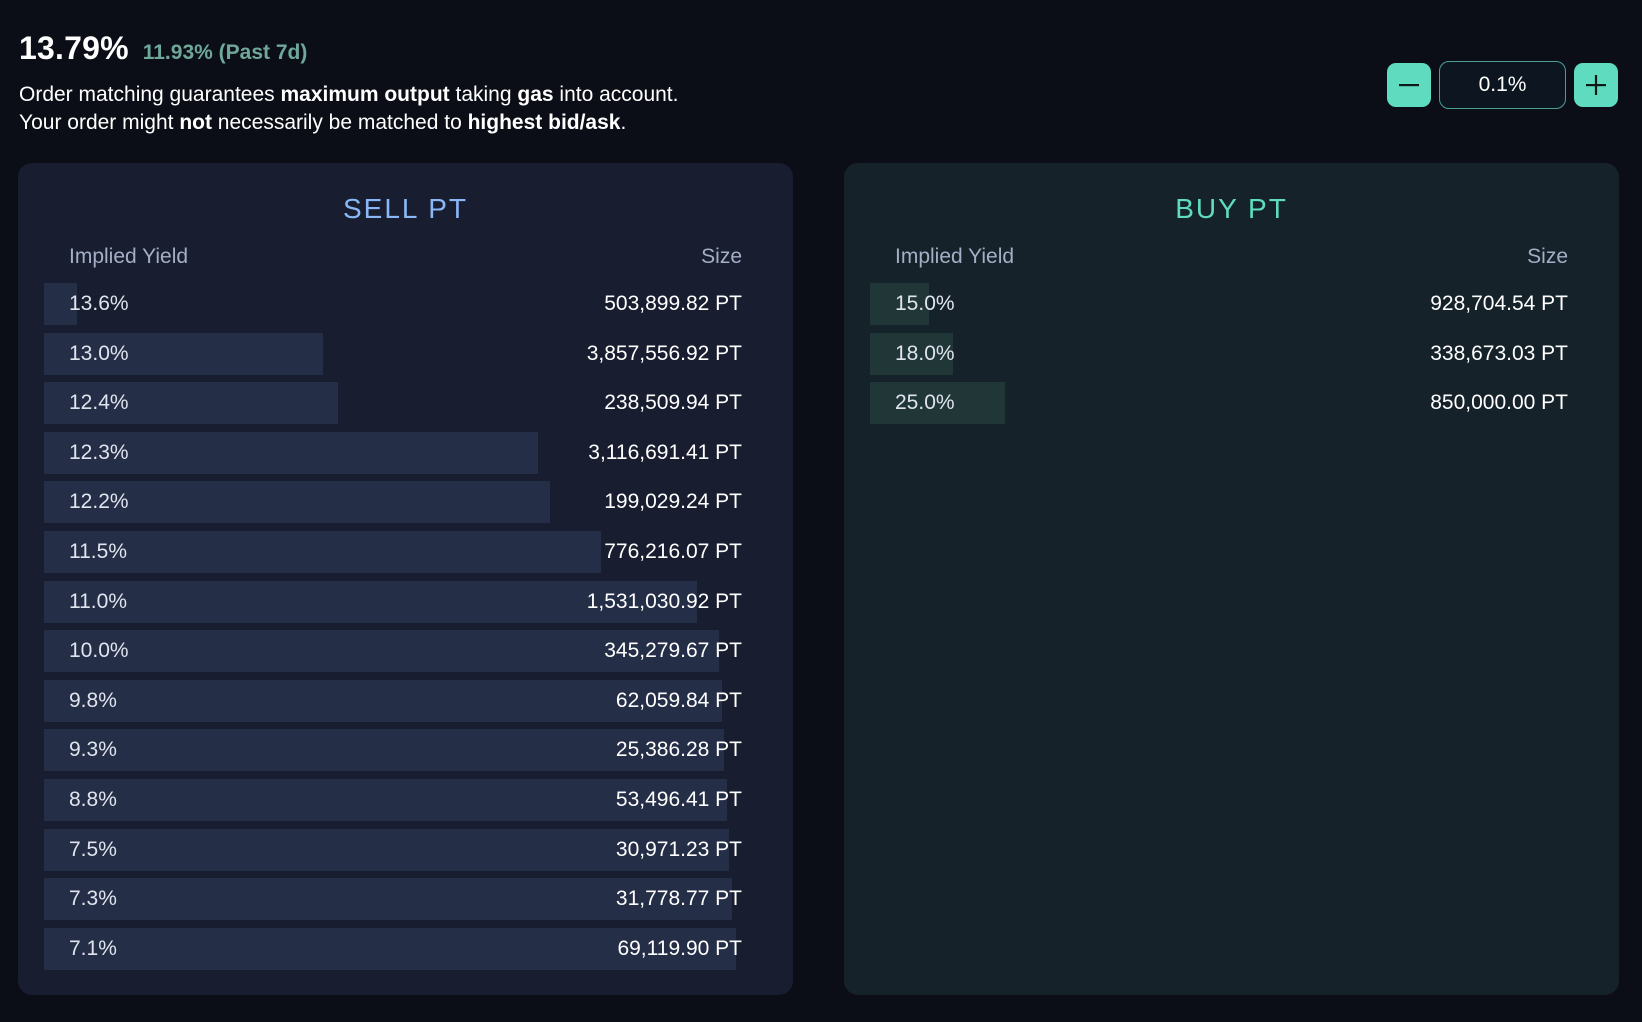 The width and height of the screenshot is (1642, 1022). What do you see at coordinates (673, 651) in the screenshot?
I see `sell-row-size: 345,279.67 PT` at bounding box center [673, 651].